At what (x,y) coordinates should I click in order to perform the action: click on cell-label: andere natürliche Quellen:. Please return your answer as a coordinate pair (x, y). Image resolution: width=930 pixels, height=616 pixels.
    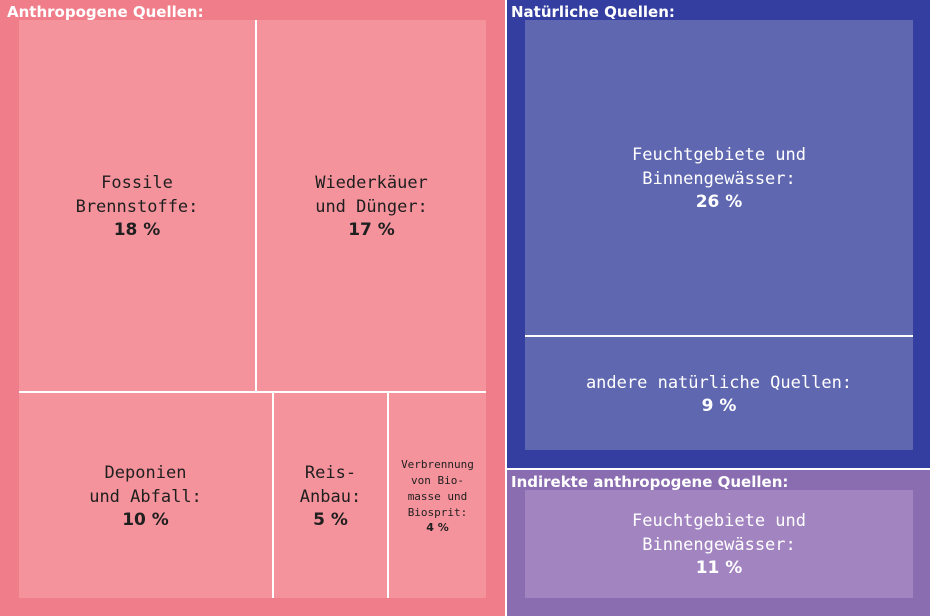
    Looking at the image, I should click on (719, 382).